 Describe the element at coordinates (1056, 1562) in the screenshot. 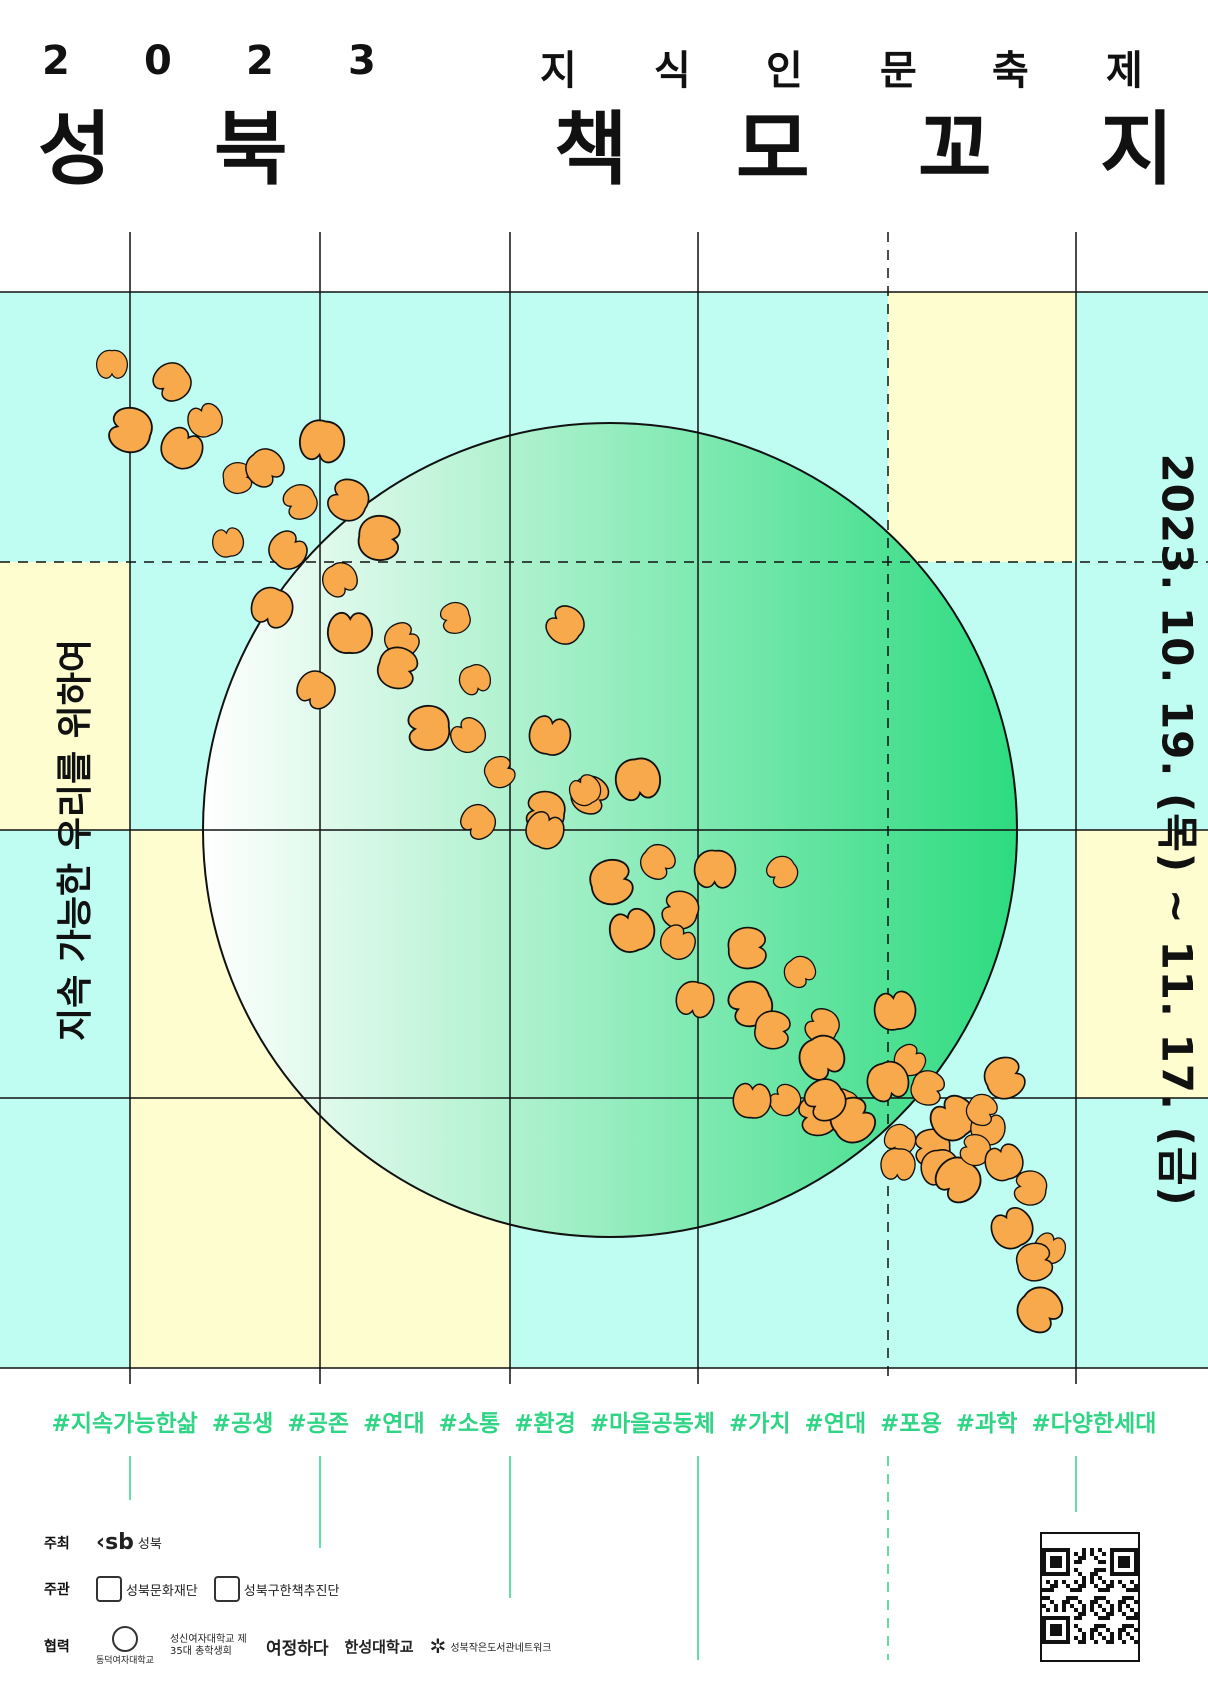

I see `qr-finder` at that location.